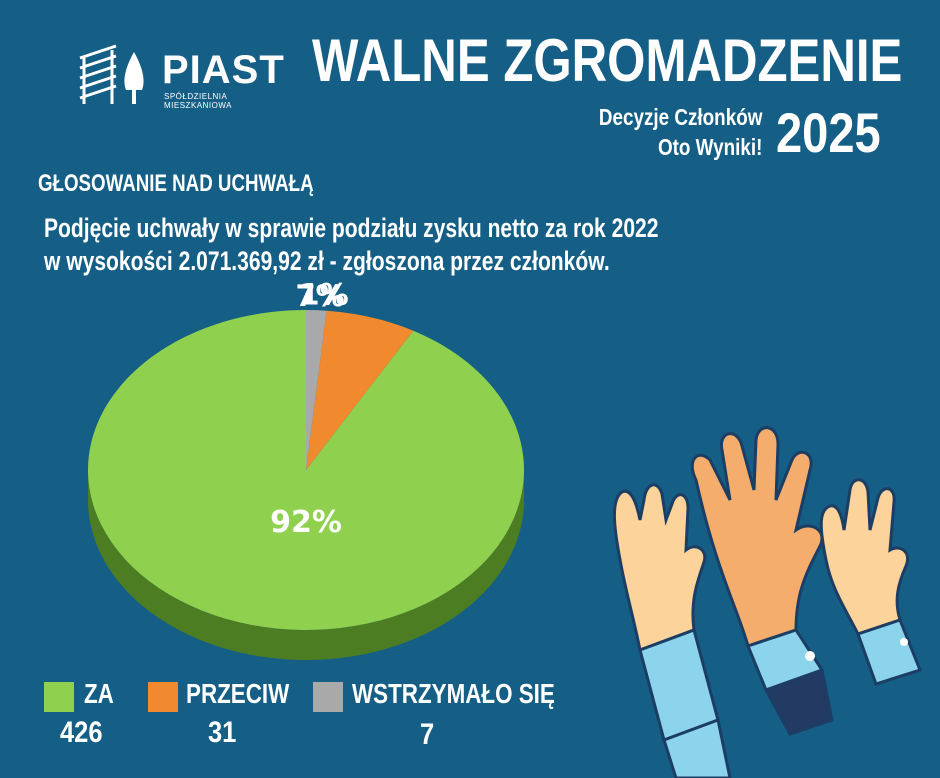 The height and width of the screenshot is (778, 940). What do you see at coordinates (453, 693) in the screenshot?
I see `legend-label: WSTRZYMAŁO SIĘ` at bounding box center [453, 693].